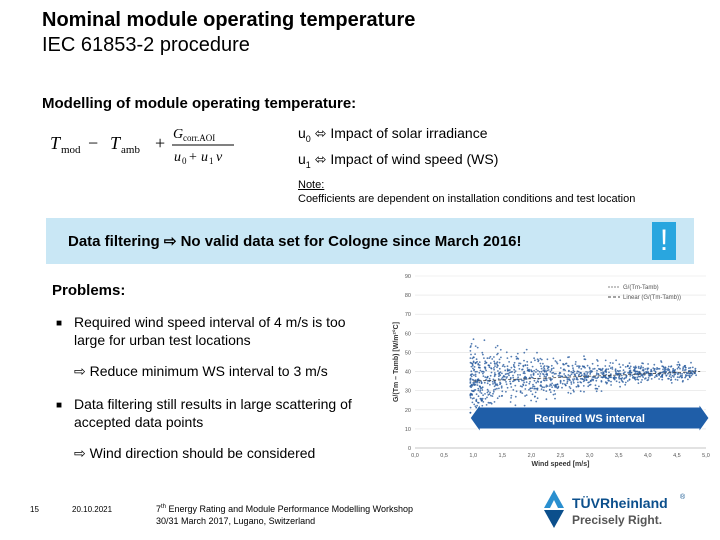 The image size is (720, 540). Describe the element at coordinates (408, 315) in the screenshot. I see `y-tick-label: 70` at that location.